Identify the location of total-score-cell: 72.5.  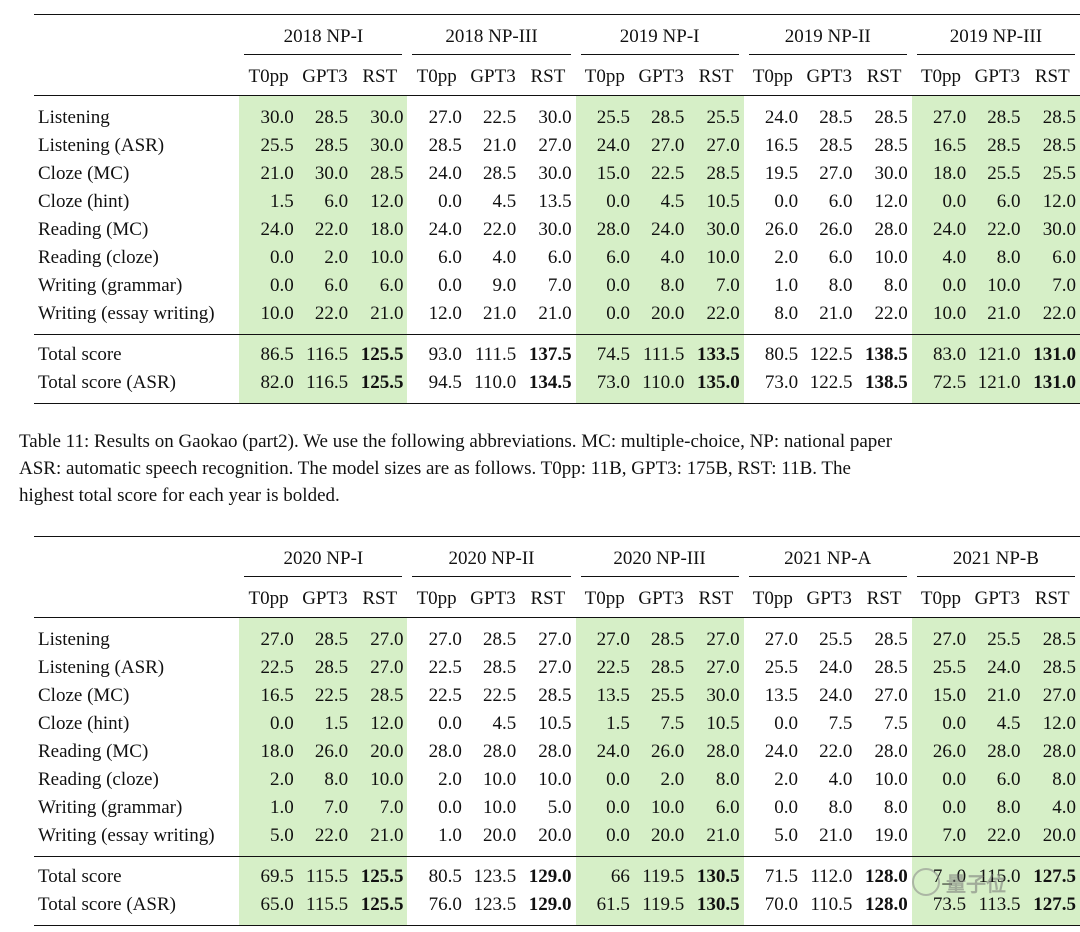
(941, 386).